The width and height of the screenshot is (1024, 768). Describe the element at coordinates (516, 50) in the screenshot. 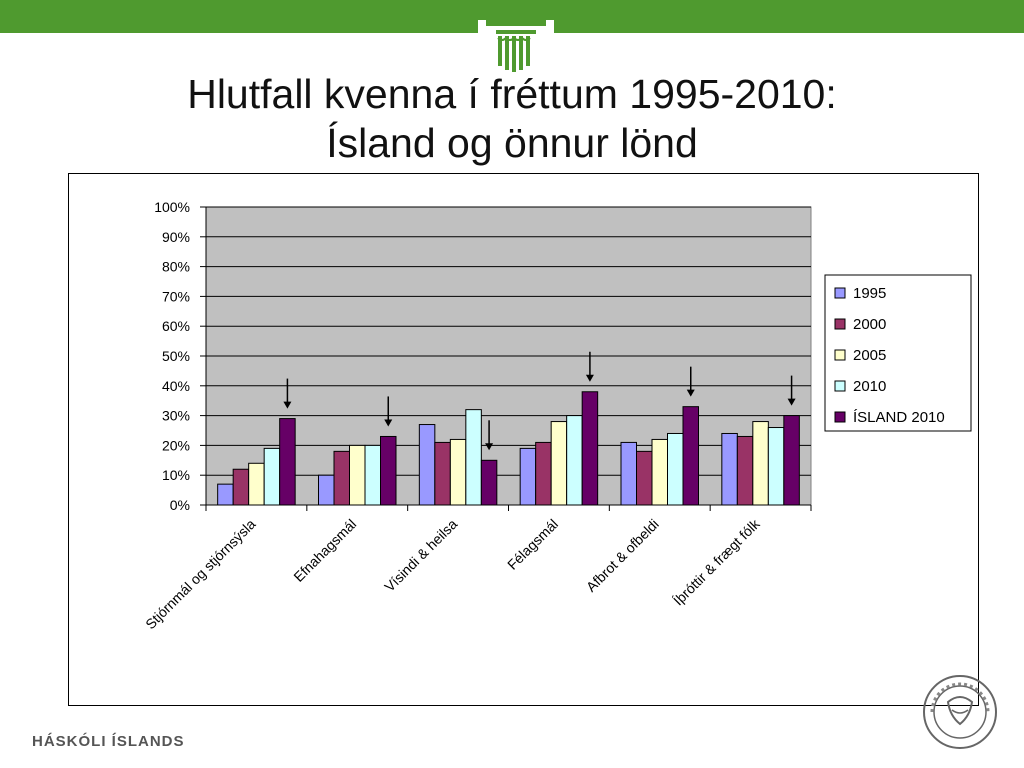

I see `university-logo-icon` at that location.